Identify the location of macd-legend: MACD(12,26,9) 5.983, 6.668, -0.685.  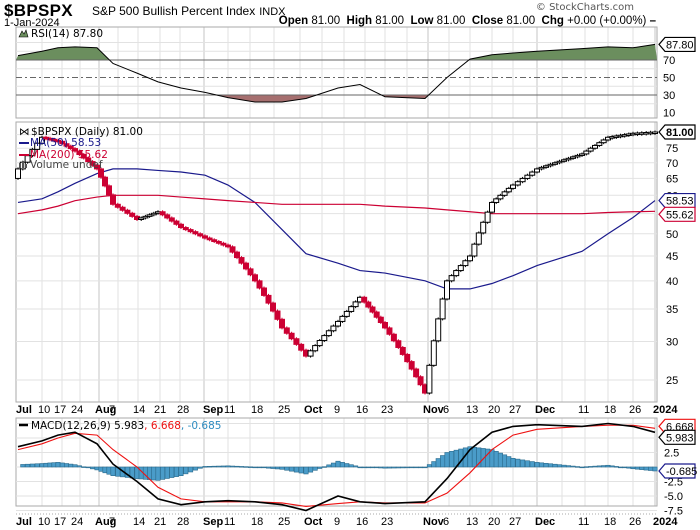
(126, 426).